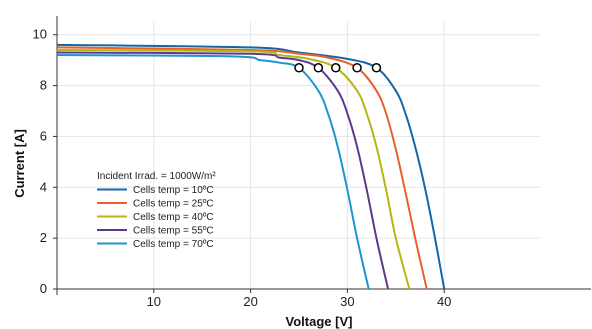 The width and height of the screenshot is (592, 329). I want to click on mpp-markers, so click(338, 68).